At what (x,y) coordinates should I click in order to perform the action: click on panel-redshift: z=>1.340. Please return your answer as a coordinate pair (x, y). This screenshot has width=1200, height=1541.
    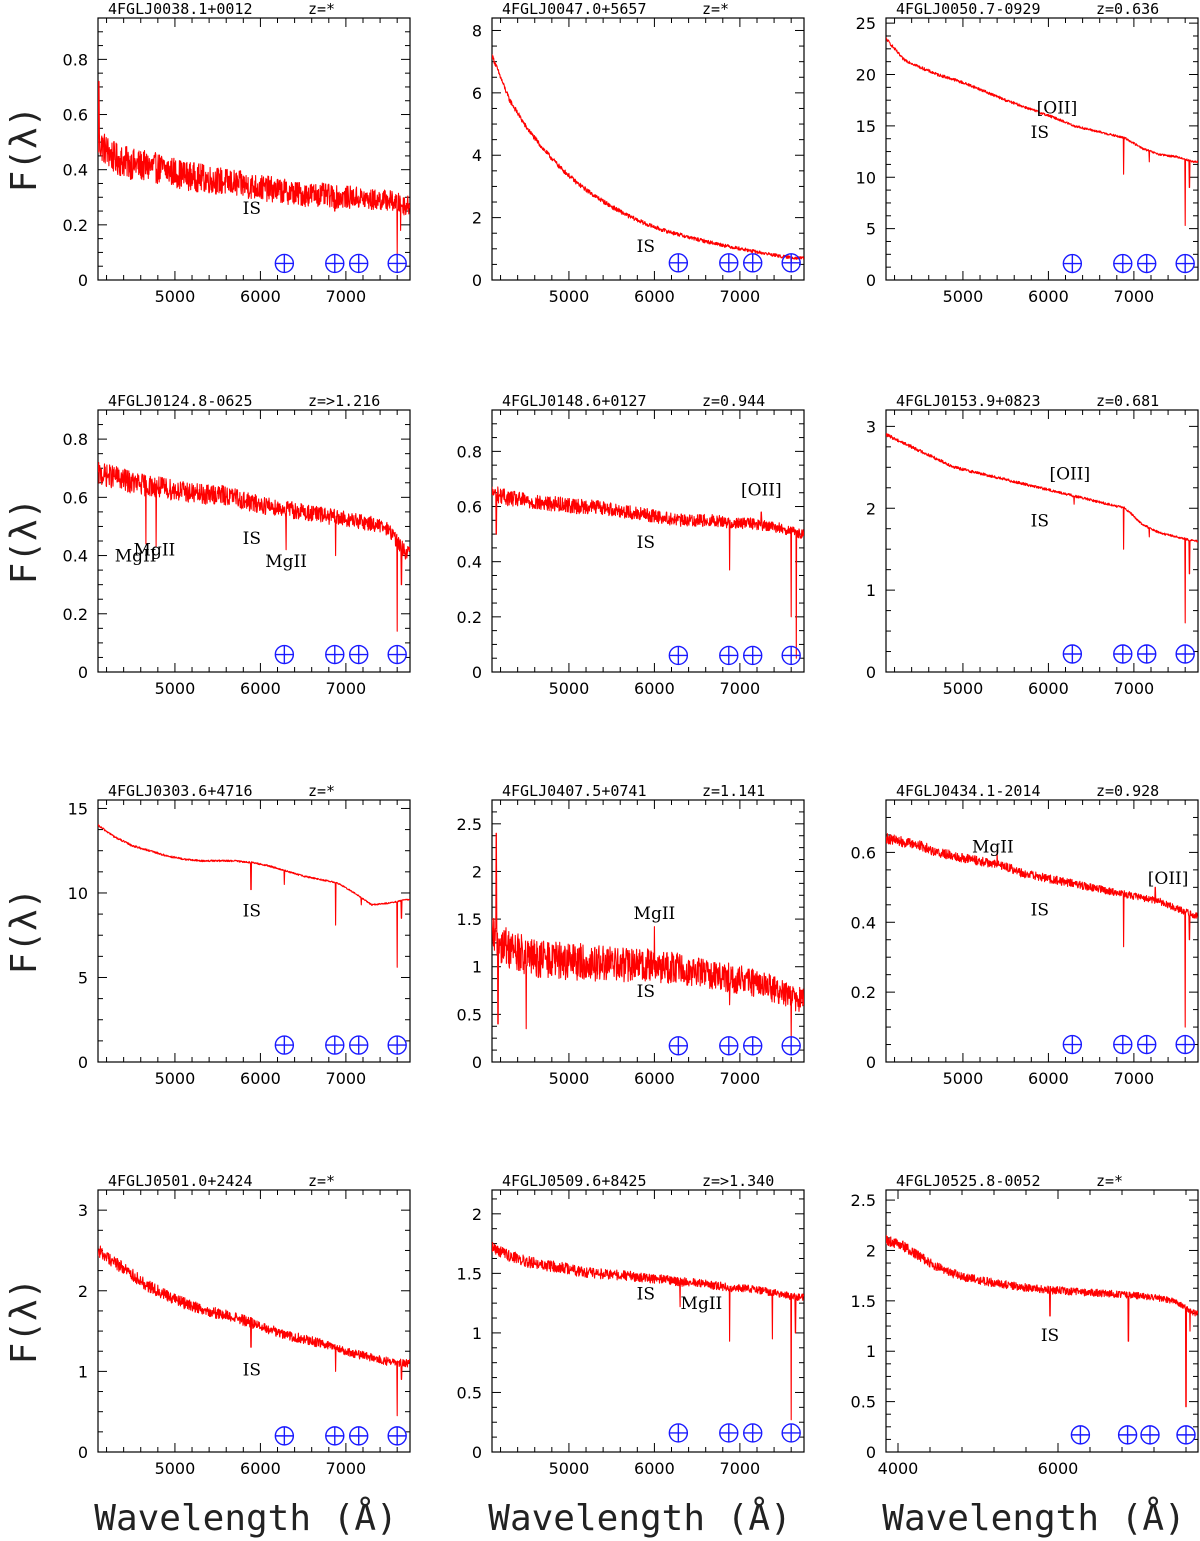
    Looking at the image, I should click on (738, 1181).